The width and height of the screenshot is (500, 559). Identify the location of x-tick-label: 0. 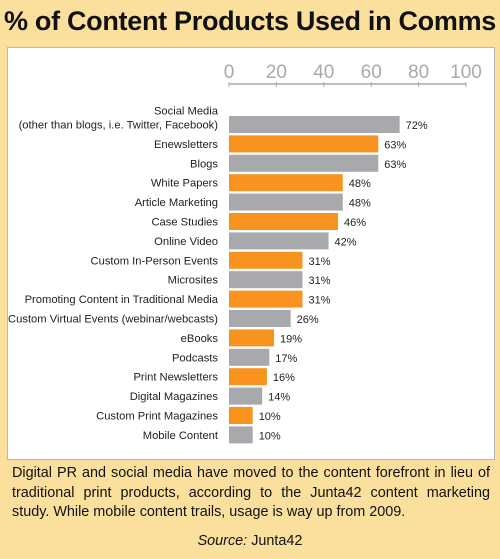
(229, 72).